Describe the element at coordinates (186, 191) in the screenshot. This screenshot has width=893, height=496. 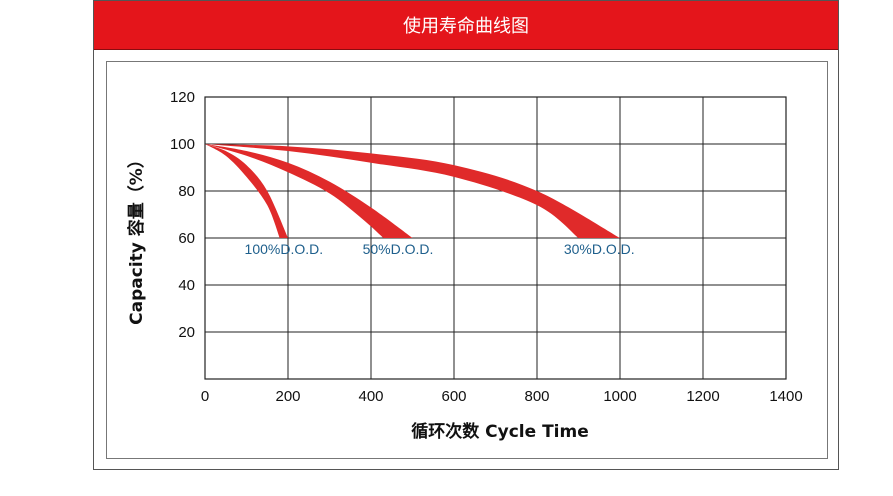
I see `y-tick-label: 80` at that location.